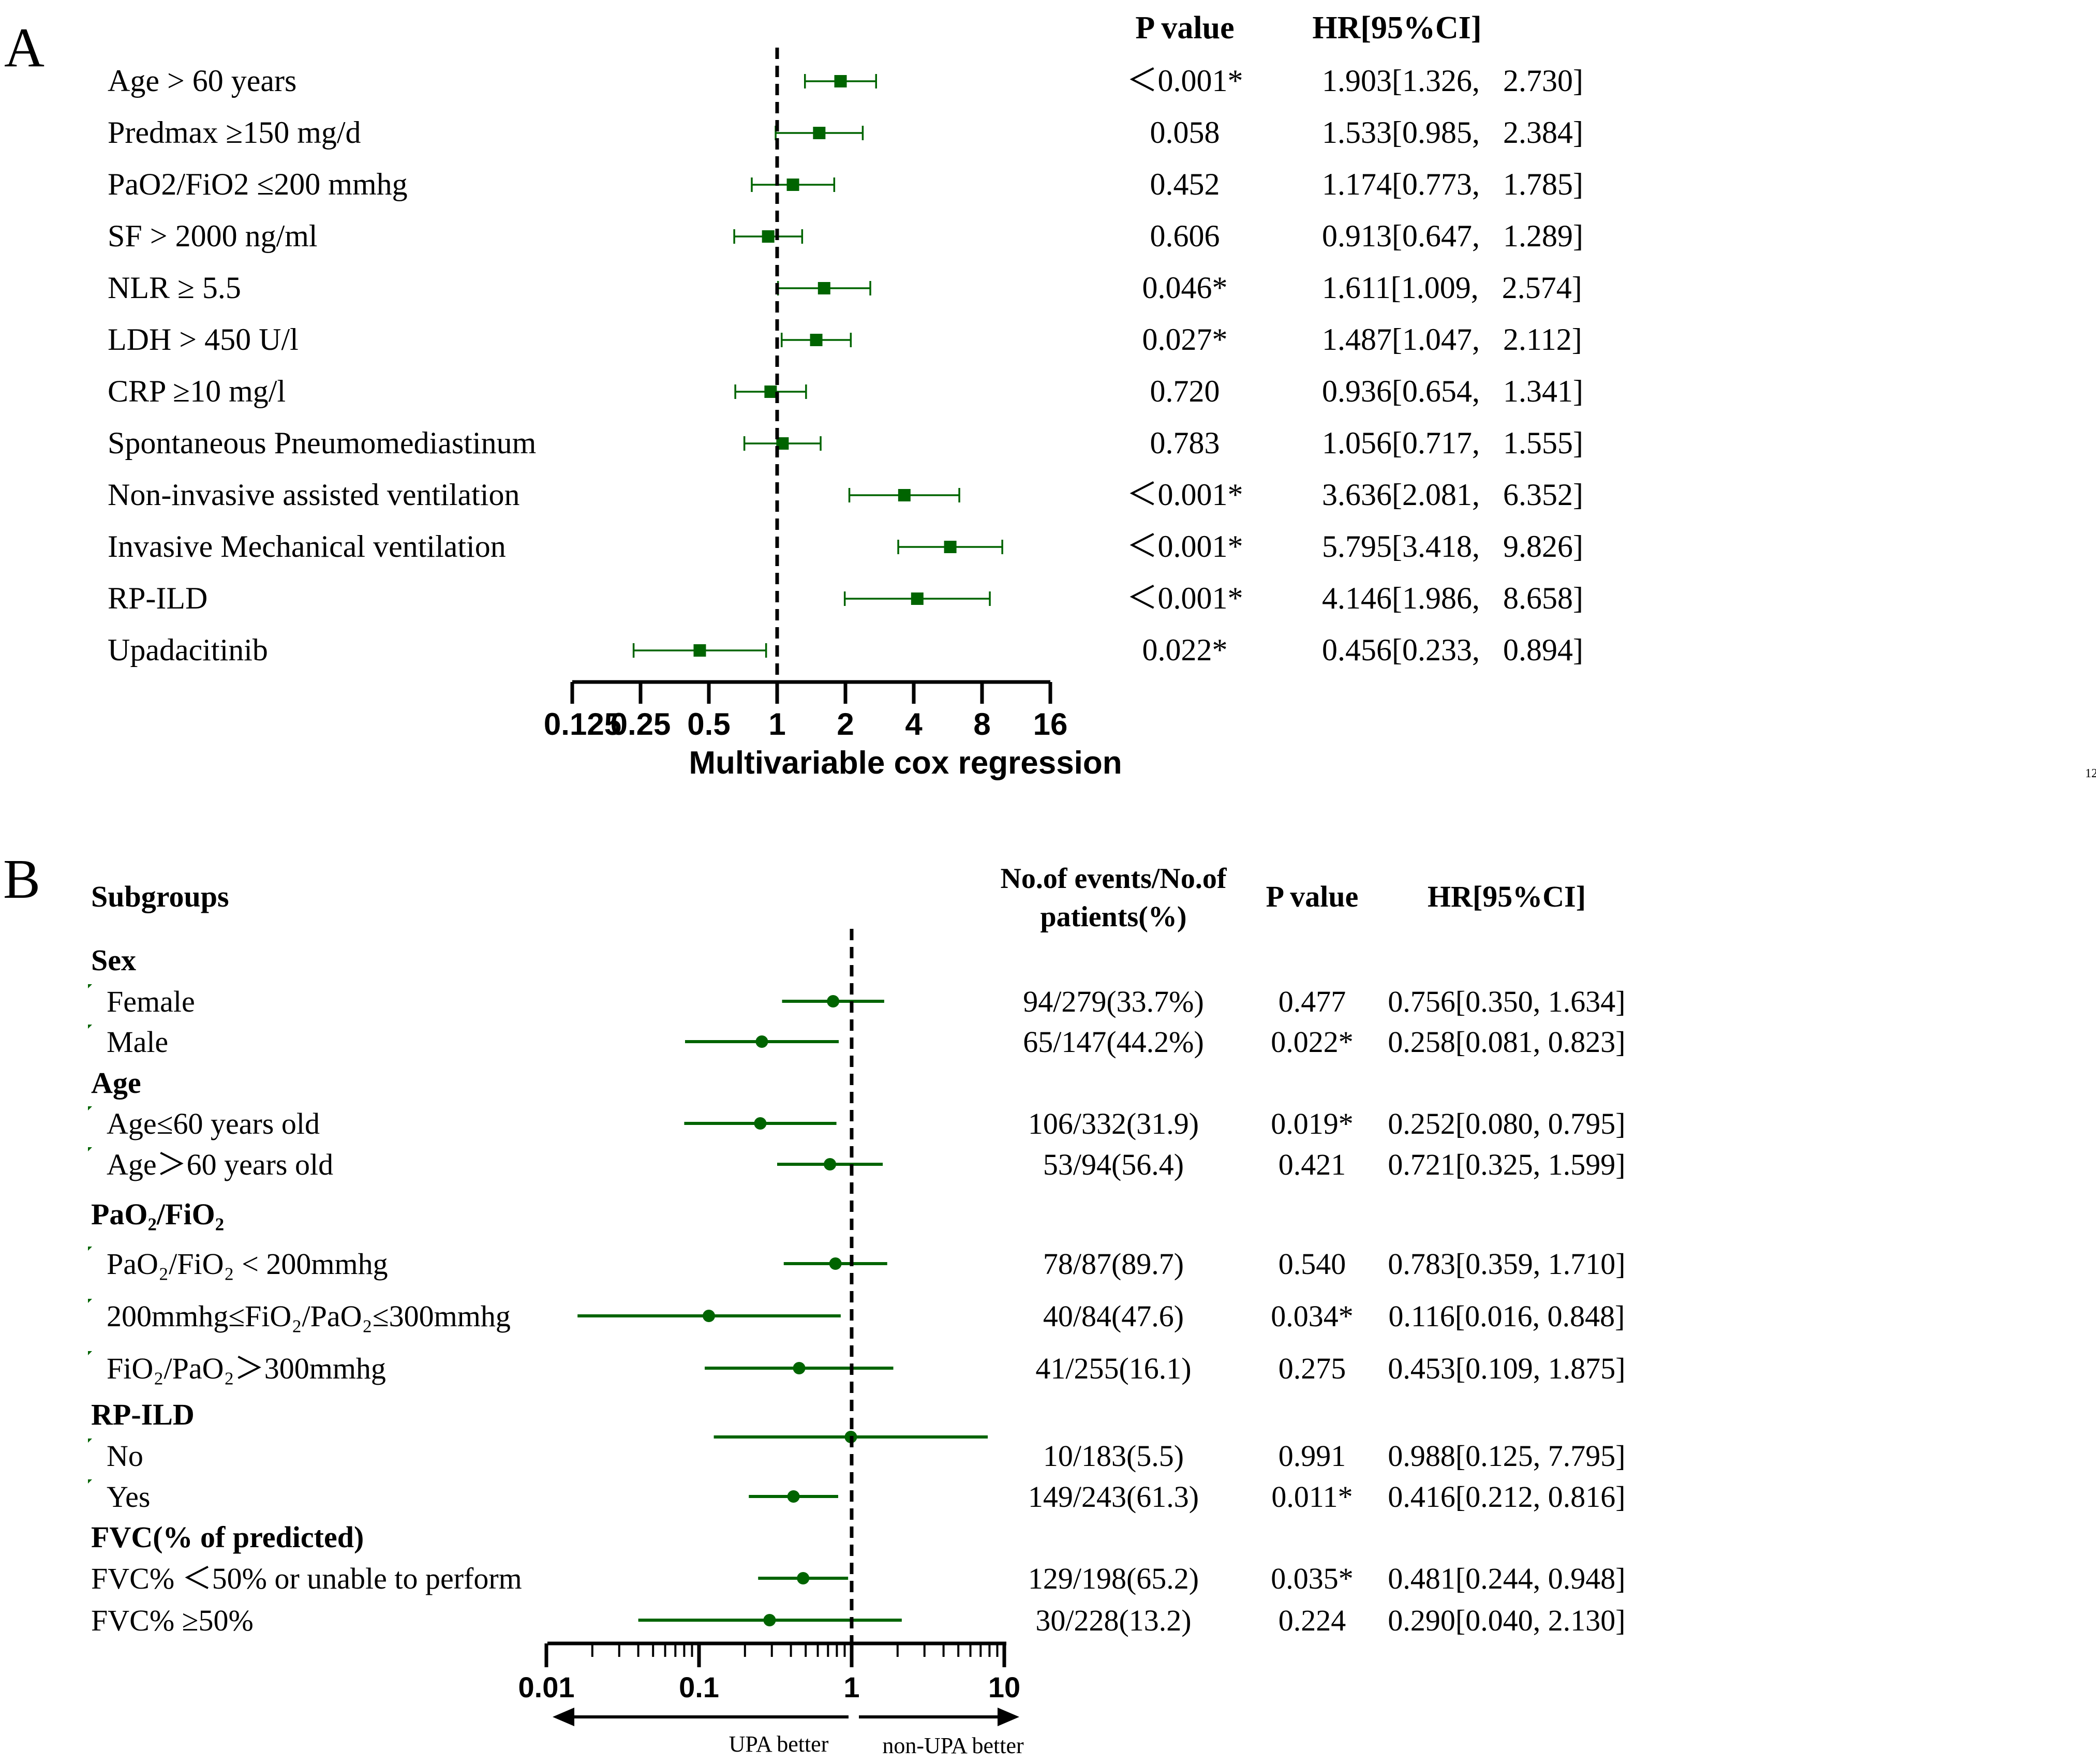  What do you see at coordinates (1506, 1001) in the screenshot?
I see `panel-b-hr-ci: 0.756[0.350, 1.634]` at bounding box center [1506, 1001].